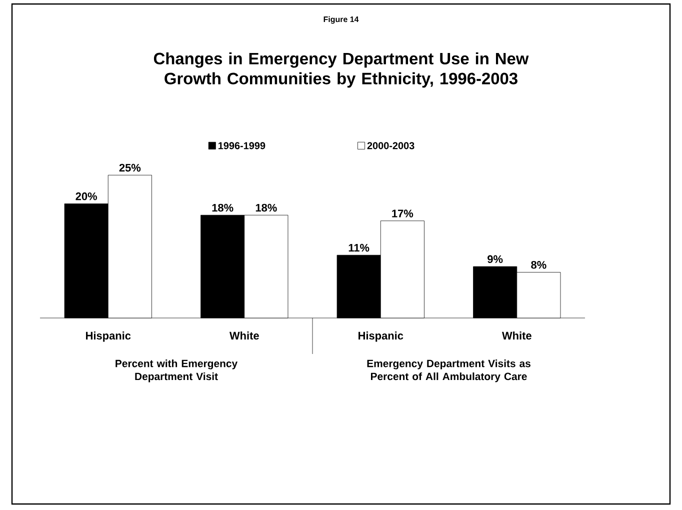  What do you see at coordinates (177, 371) in the screenshot?
I see `text: Percent with Emergency Department Visit` at bounding box center [177, 371].